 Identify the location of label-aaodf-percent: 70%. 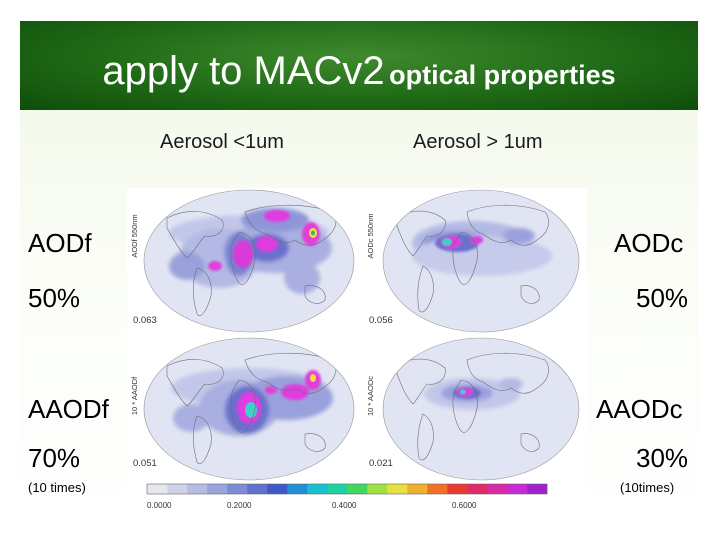
(54, 458).